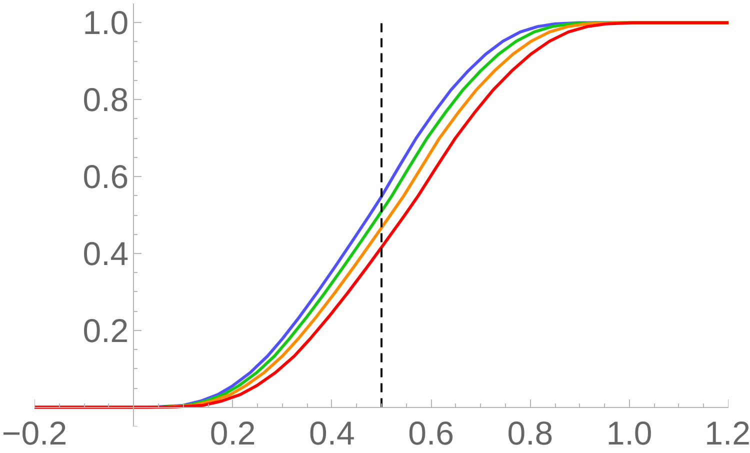  Describe the element at coordinates (35, 433) in the screenshot. I see `x-tick-label: −0.2` at that location.